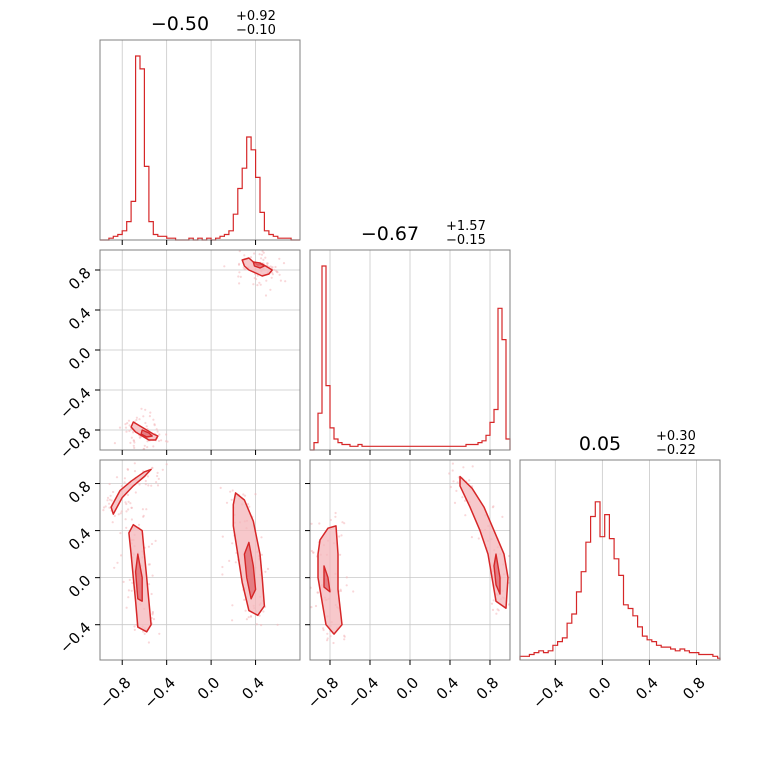 Image resolution: width=760 pixels, height=760 pixels. I want to click on density-contour-outer, so click(484, 542).